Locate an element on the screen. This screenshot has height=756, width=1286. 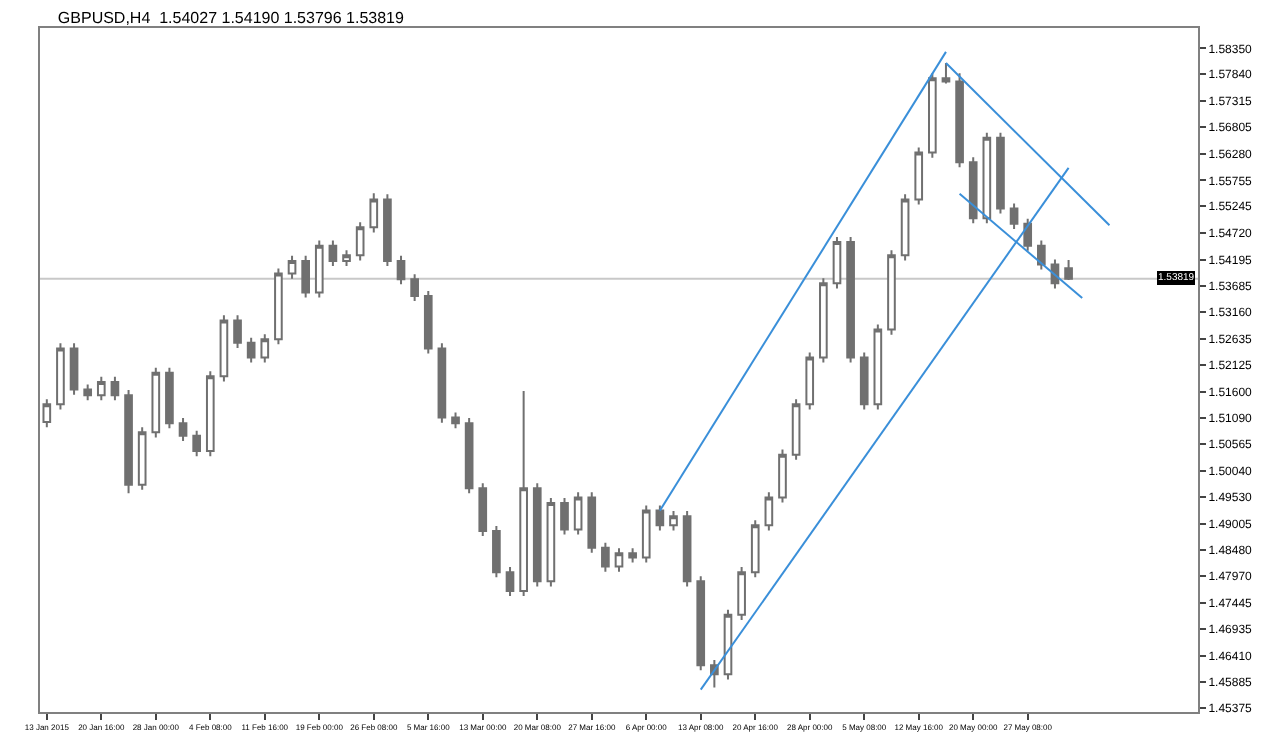
chart-title: GBPUSD,H4 1.54027 1.54190 1.53796 1.53819 is located at coordinates (231, 17).